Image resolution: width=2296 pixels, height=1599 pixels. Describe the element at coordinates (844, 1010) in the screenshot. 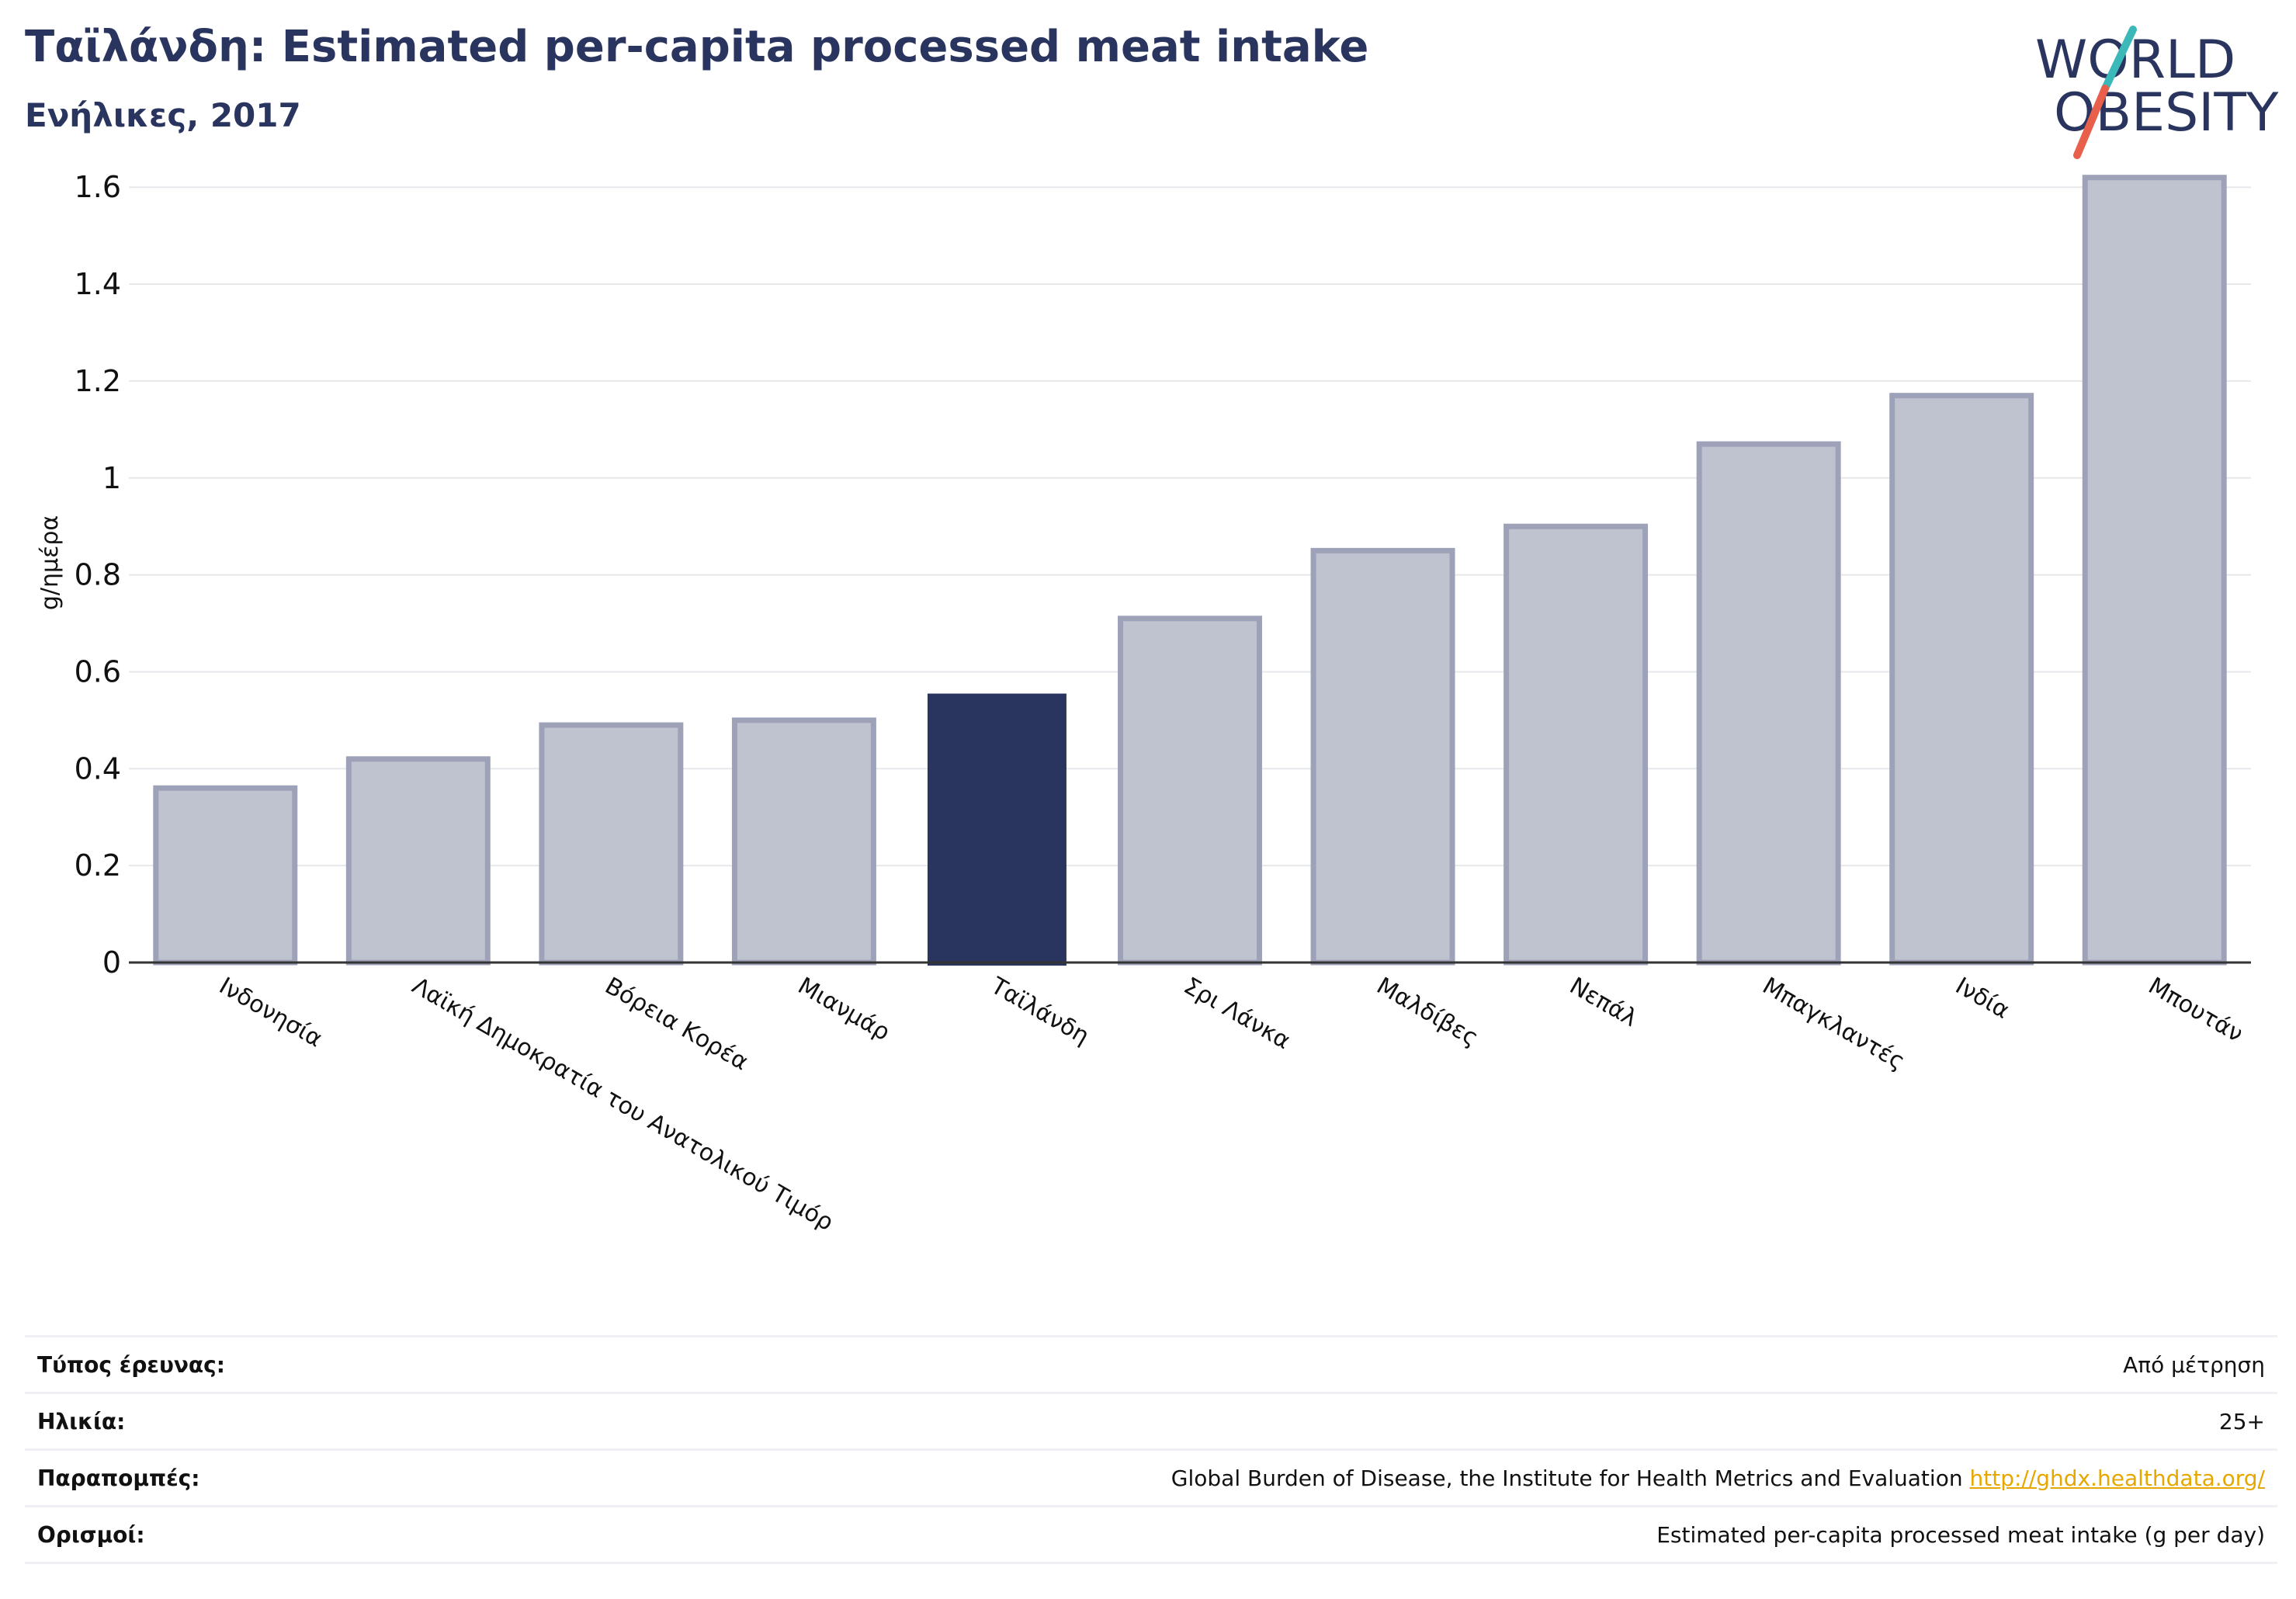

I see `x-tick-label: Μιανμάρ` at that location.